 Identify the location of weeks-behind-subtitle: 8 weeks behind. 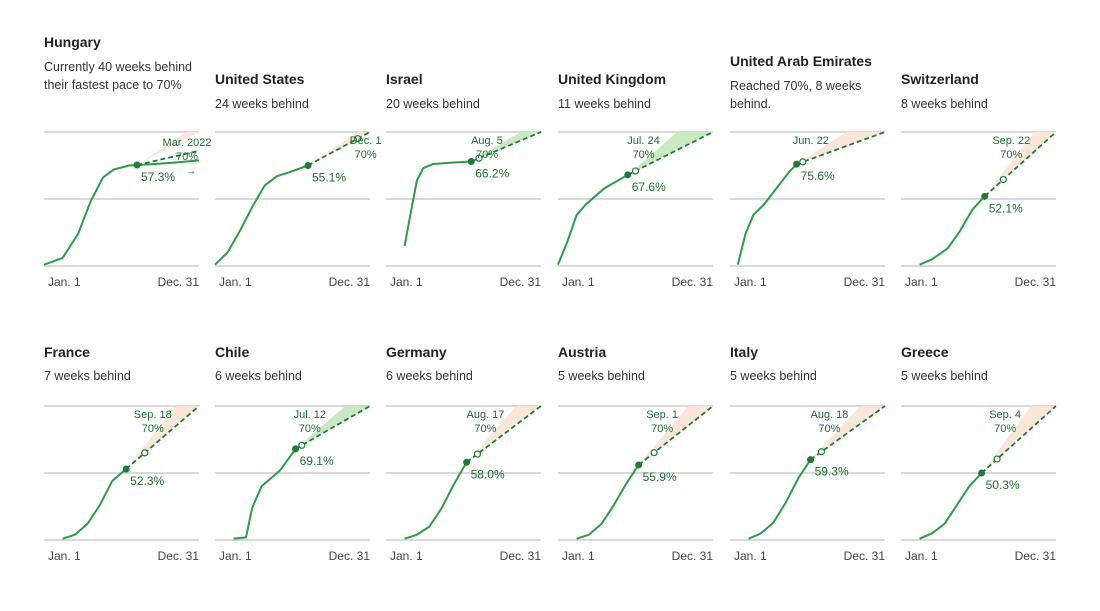
(944, 104).